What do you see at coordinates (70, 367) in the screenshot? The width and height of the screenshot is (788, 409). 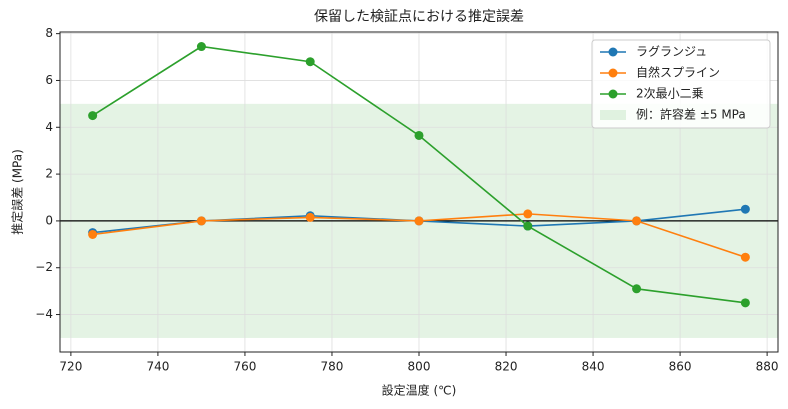 I see `x-tick-label: 720` at bounding box center [70, 367].